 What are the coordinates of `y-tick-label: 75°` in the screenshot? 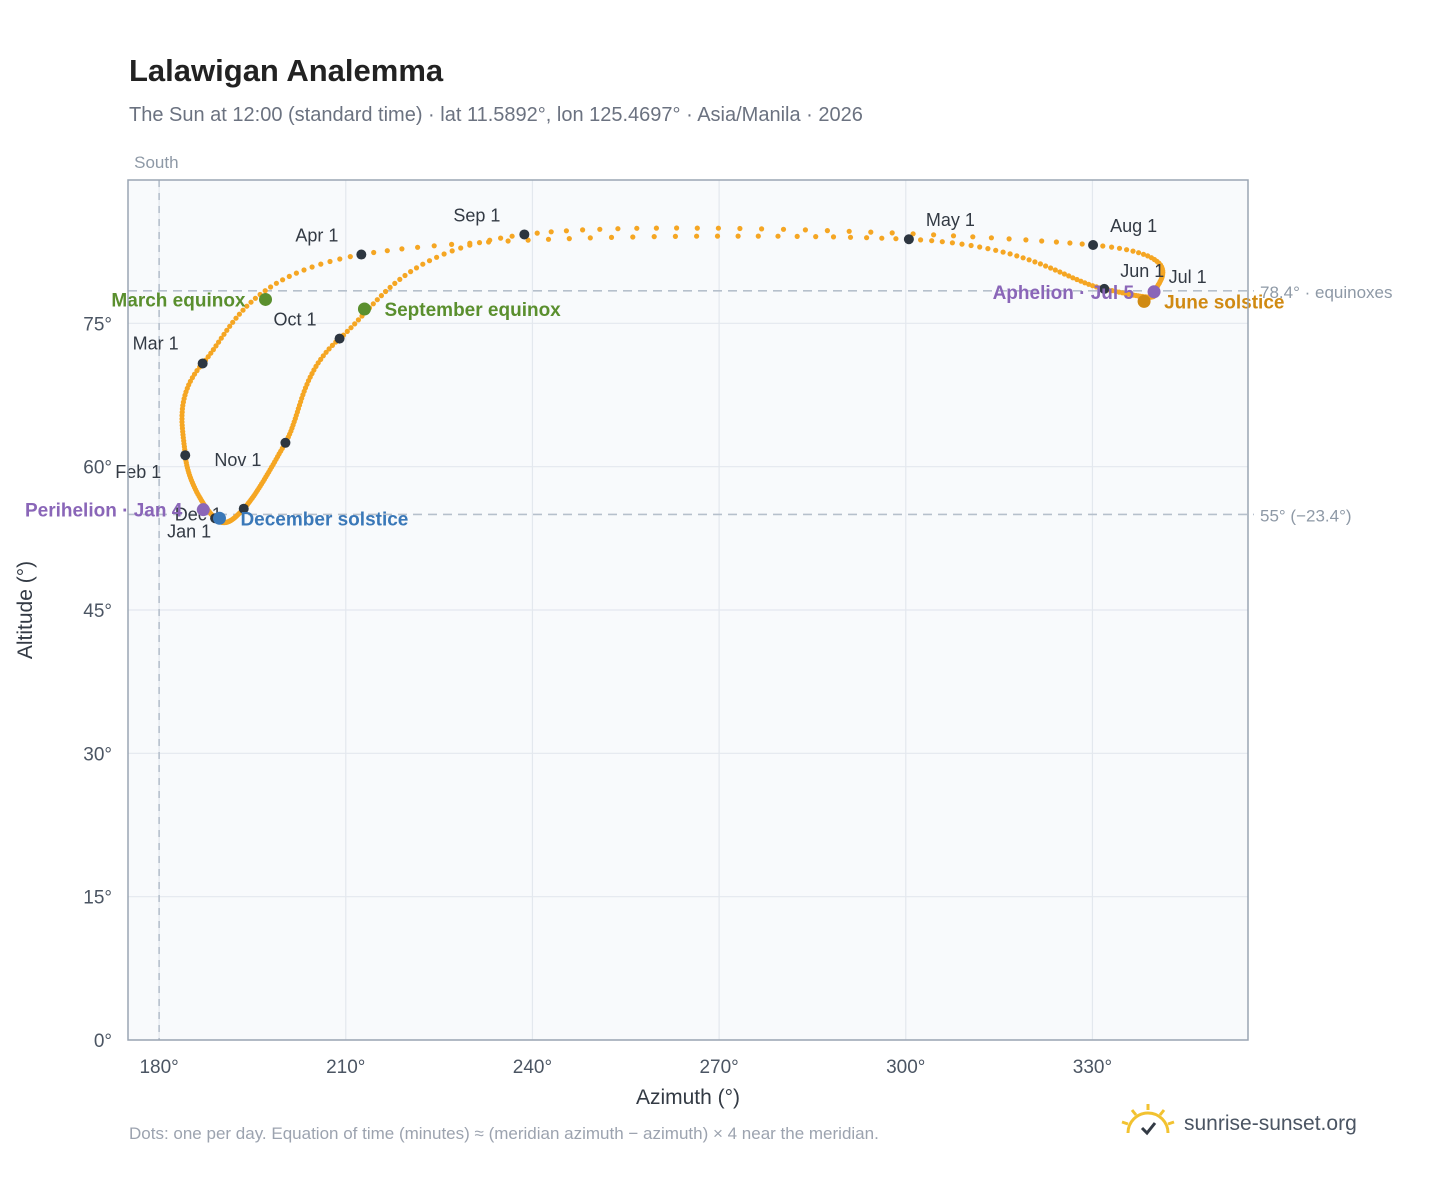 It's located at (97, 324).